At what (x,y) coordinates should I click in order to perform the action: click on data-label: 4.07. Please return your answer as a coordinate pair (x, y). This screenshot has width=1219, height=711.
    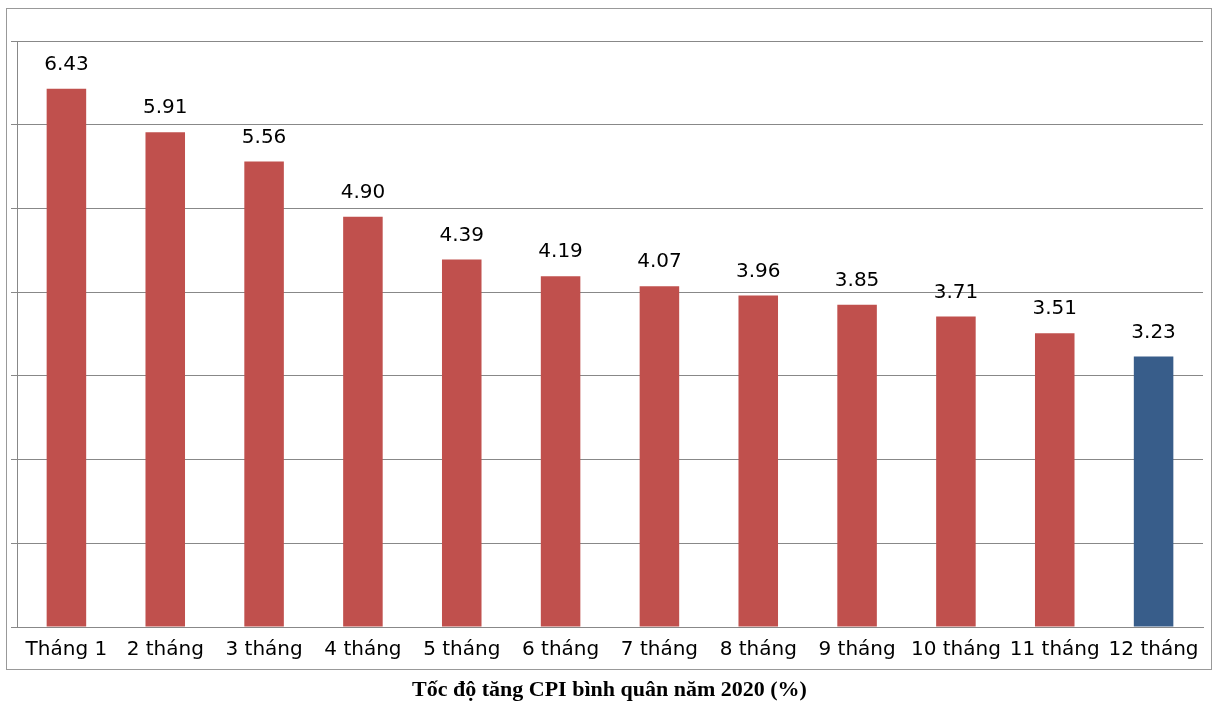
    Looking at the image, I should click on (659, 260).